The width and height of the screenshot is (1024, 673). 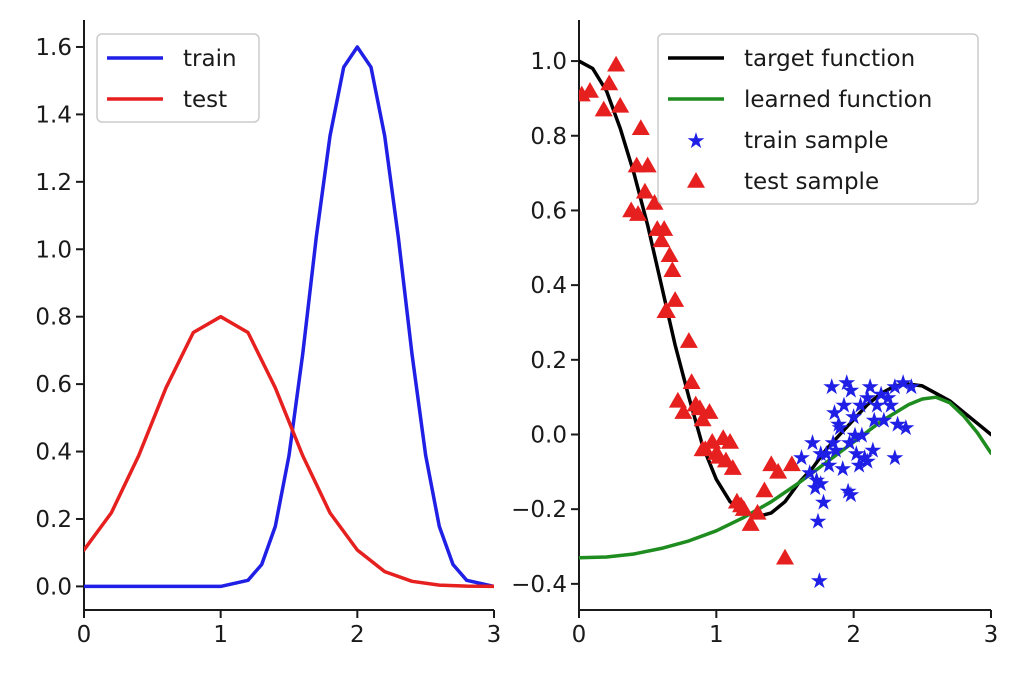 What do you see at coordinates (205, 100) in the screenshot?
I see `legend-label-test: test` at bounding box center [205, 100].